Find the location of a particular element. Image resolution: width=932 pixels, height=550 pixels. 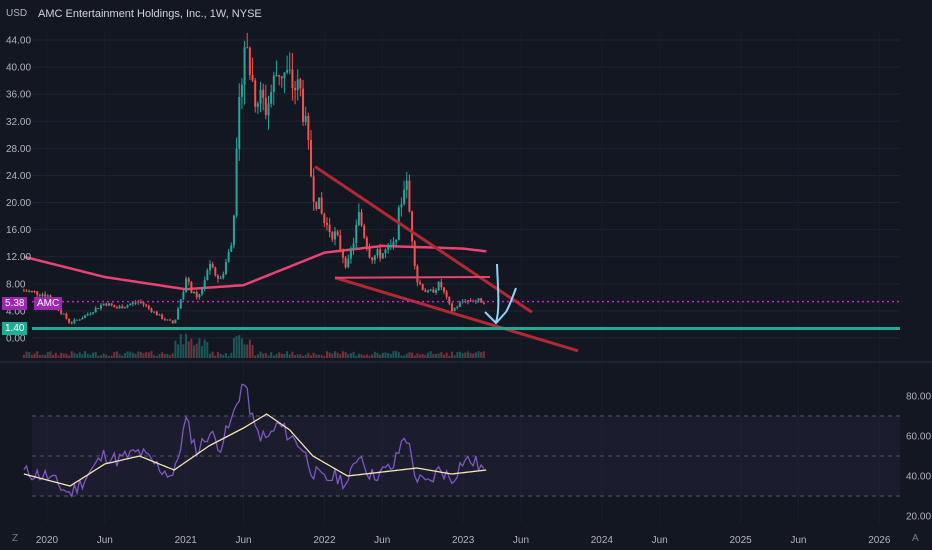

time-tick-label: 2026 is located at coordinates (879, 540).